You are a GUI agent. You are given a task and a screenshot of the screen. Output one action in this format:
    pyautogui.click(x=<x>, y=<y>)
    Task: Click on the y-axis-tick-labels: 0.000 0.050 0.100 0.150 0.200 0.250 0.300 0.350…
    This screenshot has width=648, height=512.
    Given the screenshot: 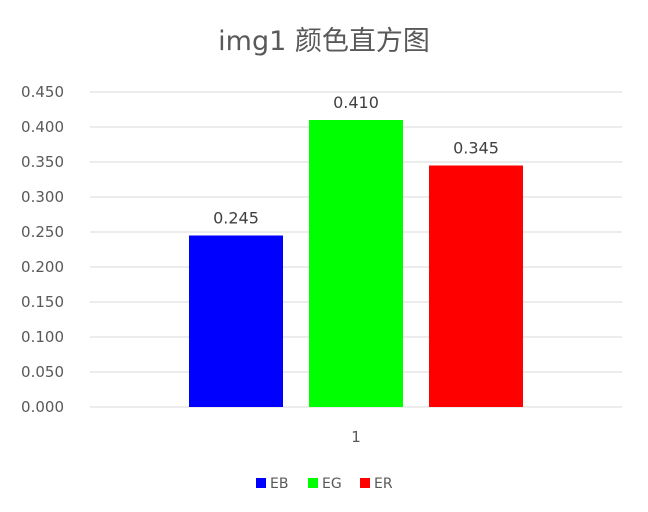 What is the action you would take?
    pyautogui.click(x=42, y=249)
    